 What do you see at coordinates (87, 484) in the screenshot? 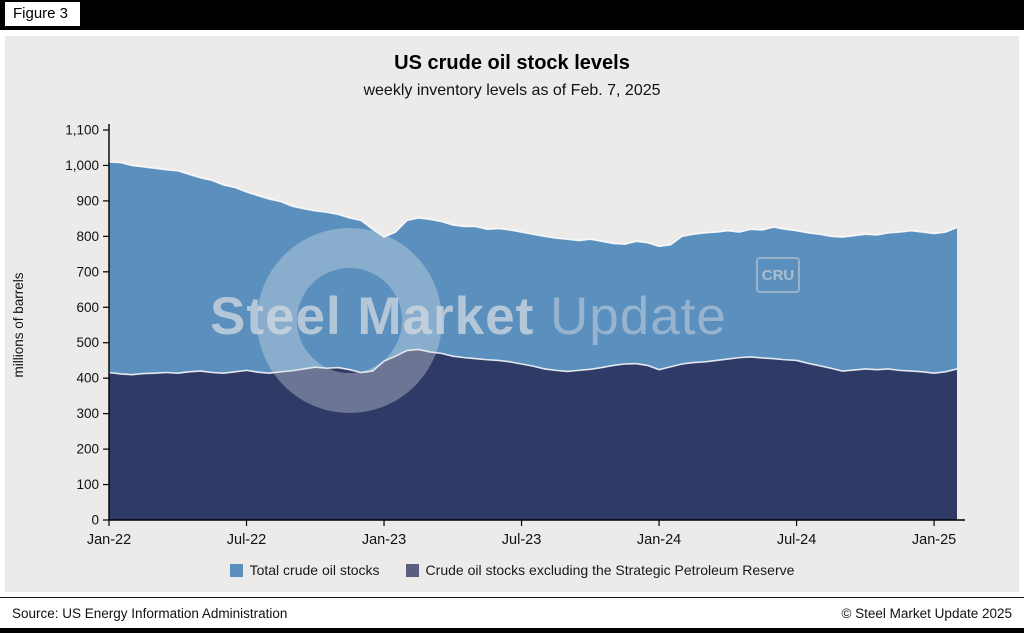
I see `y-tick-label: 100` at bounding box center [87, 484].